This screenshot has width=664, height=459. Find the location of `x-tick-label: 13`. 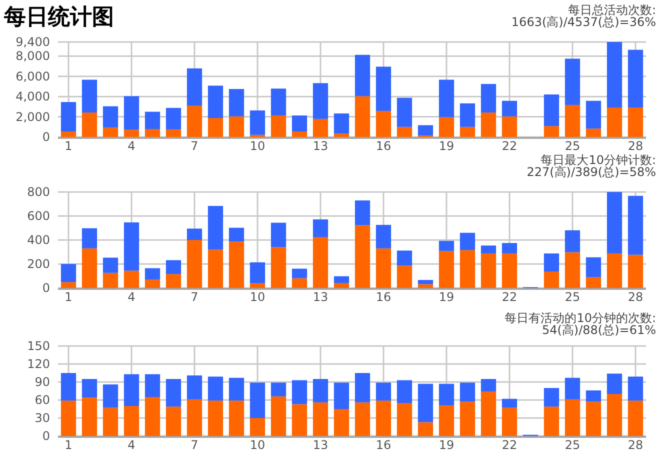

x-tick-label: 13 is located at coordinates (320, 445).